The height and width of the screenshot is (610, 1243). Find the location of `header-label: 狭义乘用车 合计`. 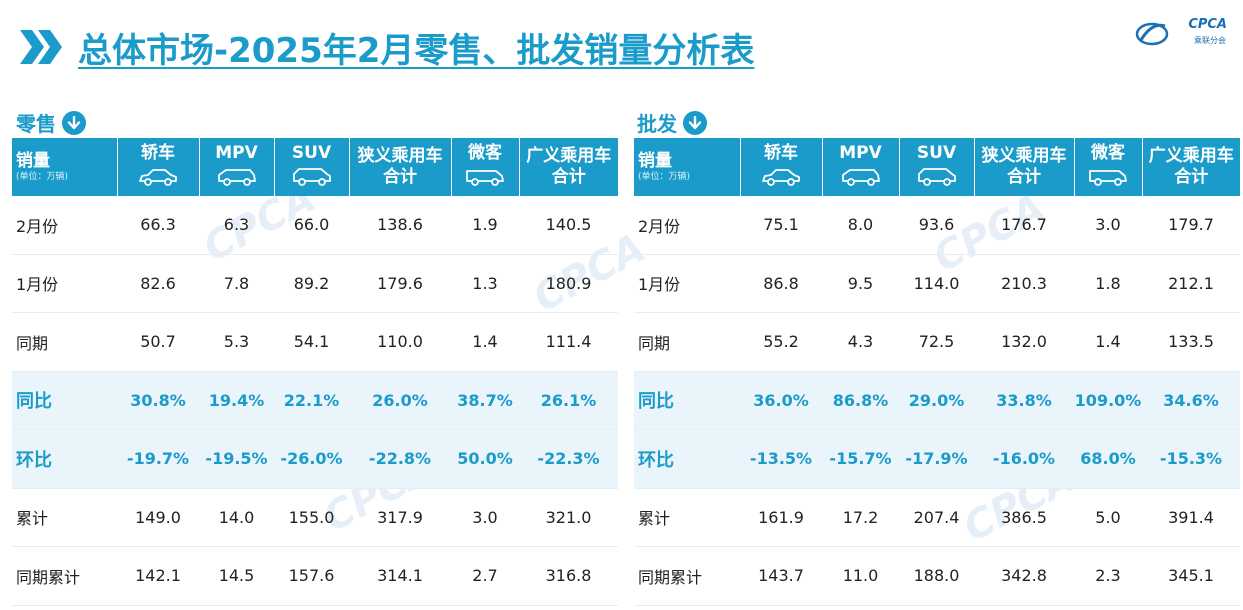

header-label: 狭义乘用车 合计 is located at coordinates (400, 166).